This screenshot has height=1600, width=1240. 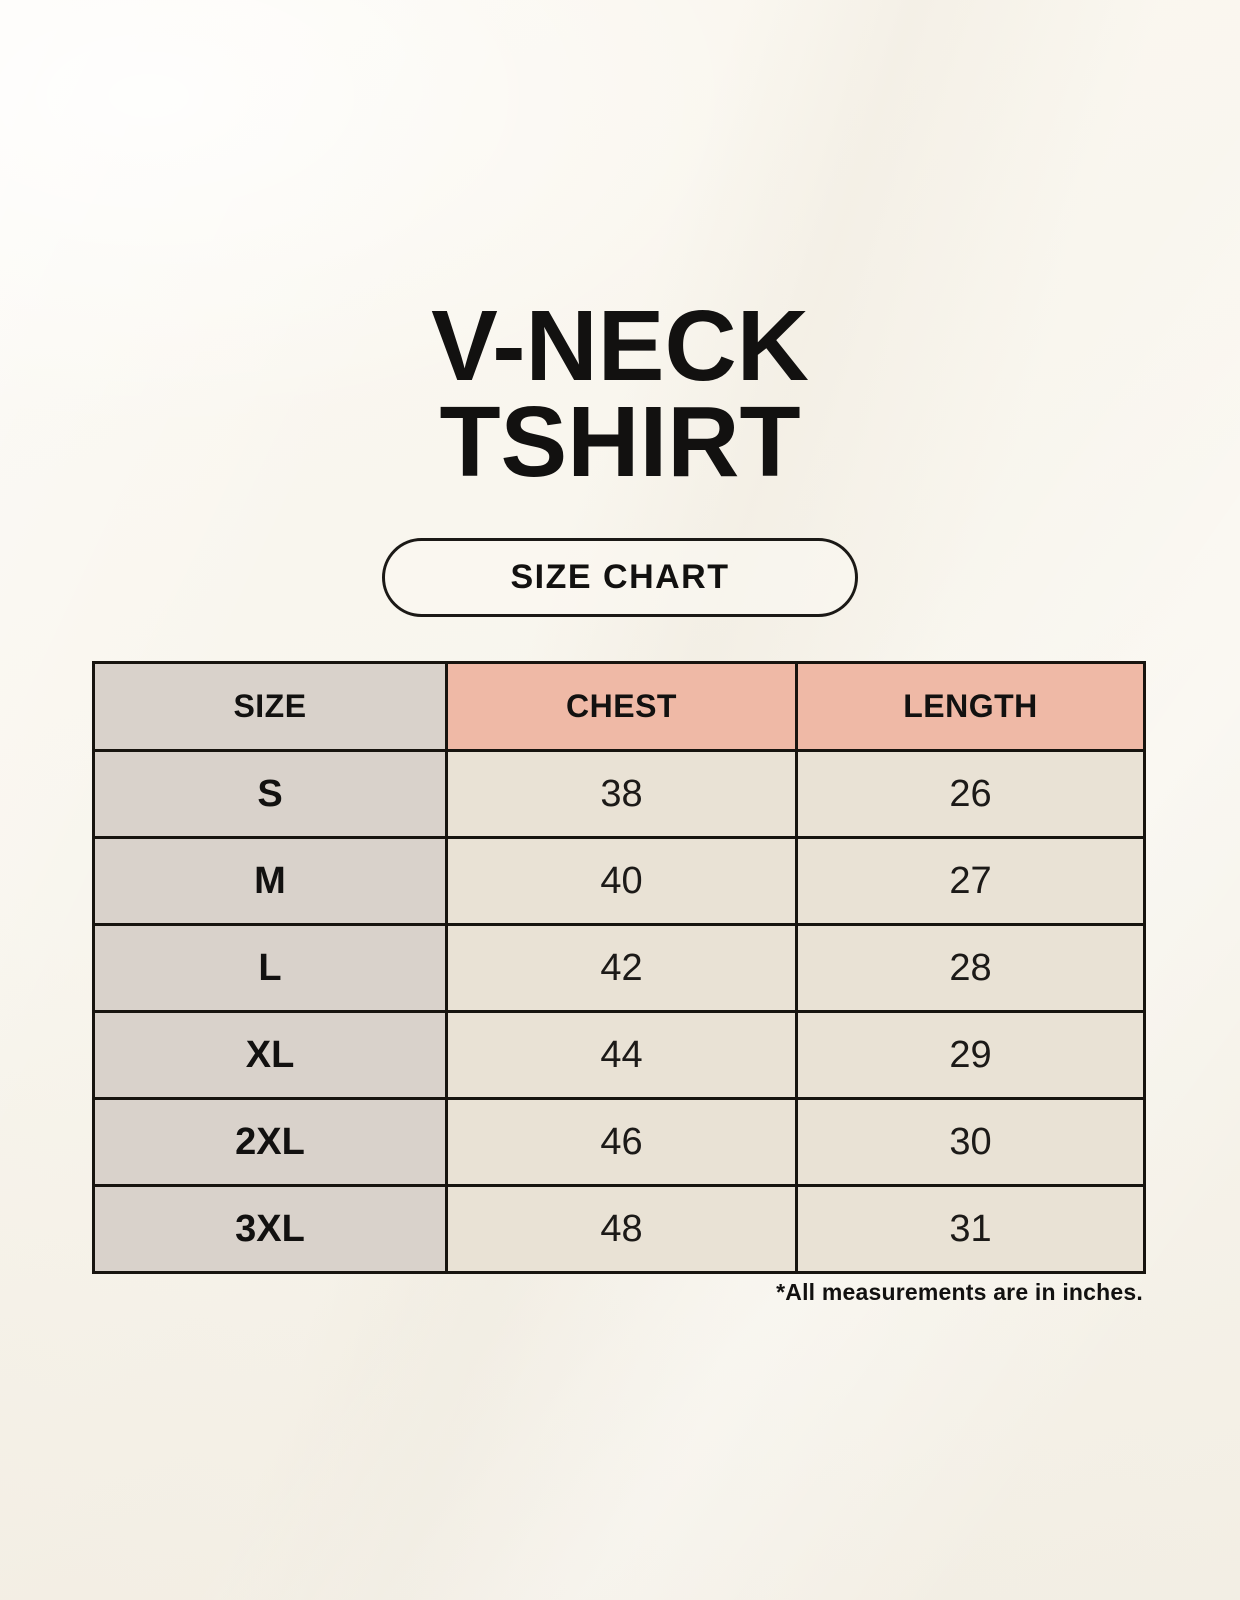 I want to click on table-row: 3XL 48 31, so click(x=619, y=1229).